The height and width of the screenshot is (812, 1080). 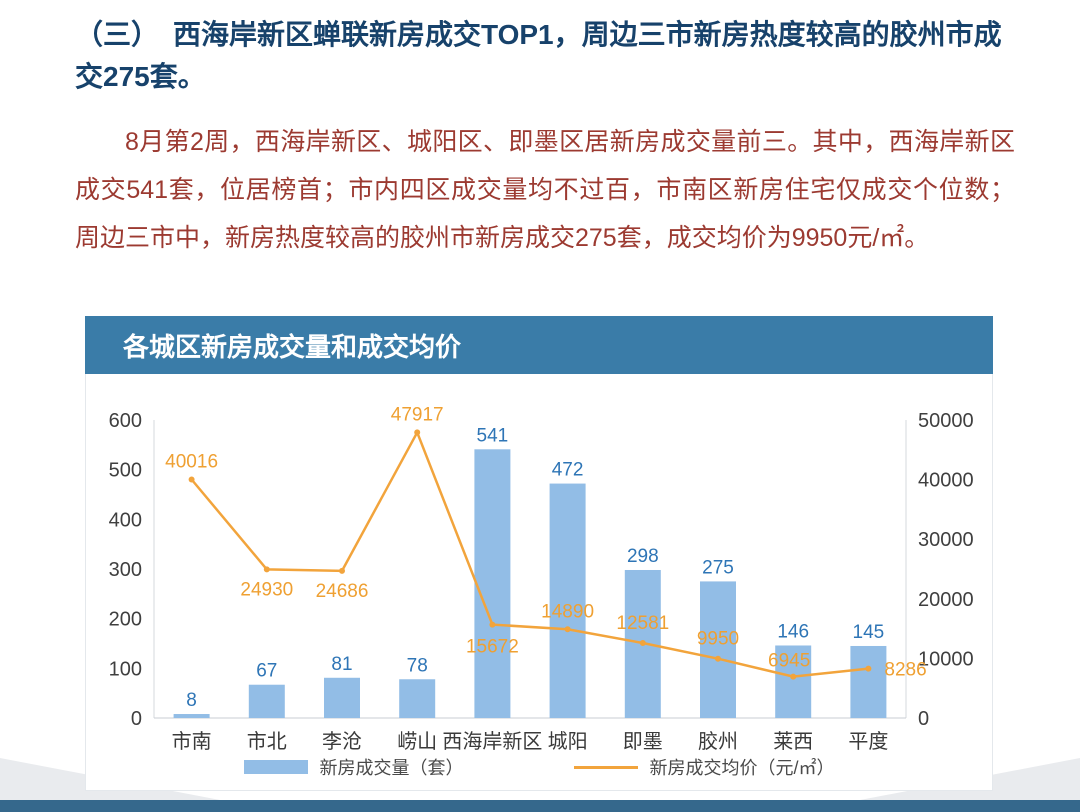 I want to click on svg-text: 298, so click(x=643, y=556).